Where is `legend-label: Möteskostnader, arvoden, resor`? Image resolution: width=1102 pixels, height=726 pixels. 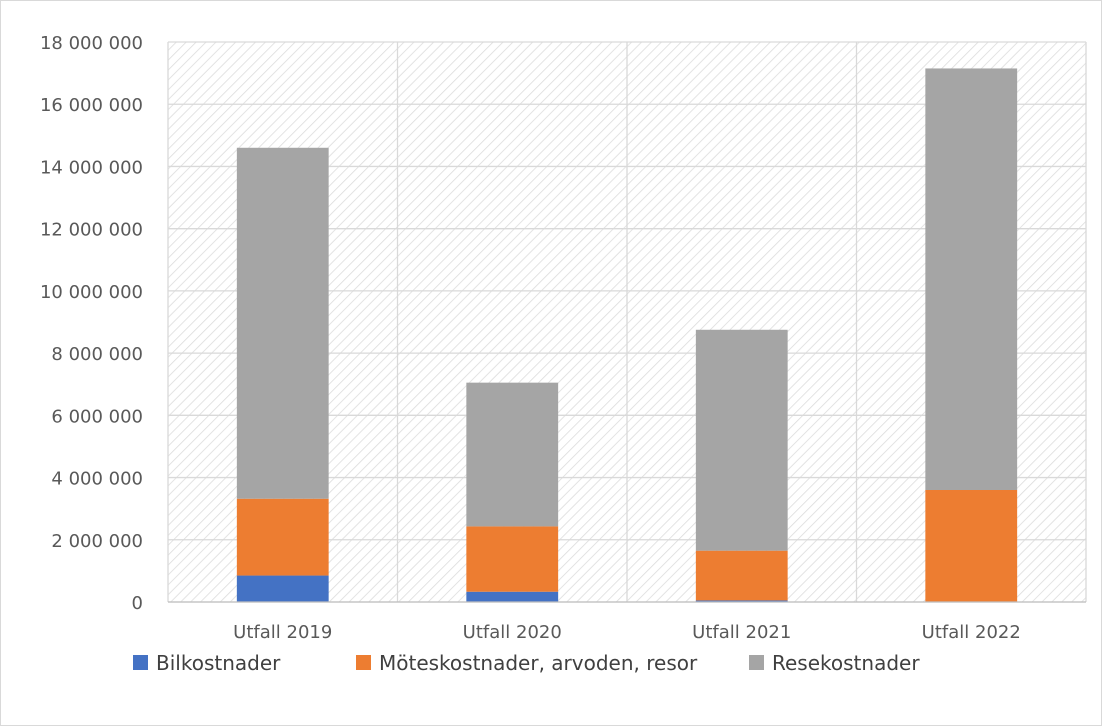 legend-label: Möteskostnader, arvoden, resor is located at coordinates (538, 663).